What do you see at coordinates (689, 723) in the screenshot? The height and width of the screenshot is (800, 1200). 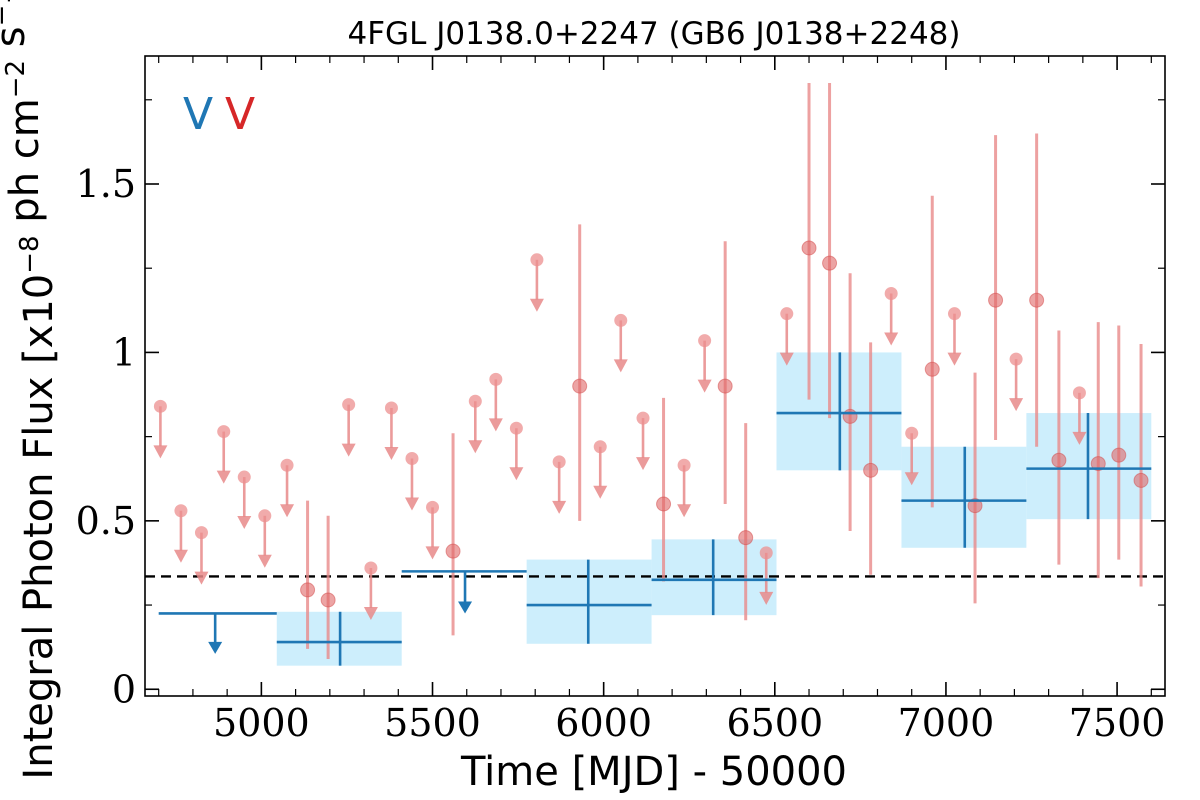 I see `x-tick-labels: 5000 5500 6000 6500 7000 7500` at bounding box center [689, 723].